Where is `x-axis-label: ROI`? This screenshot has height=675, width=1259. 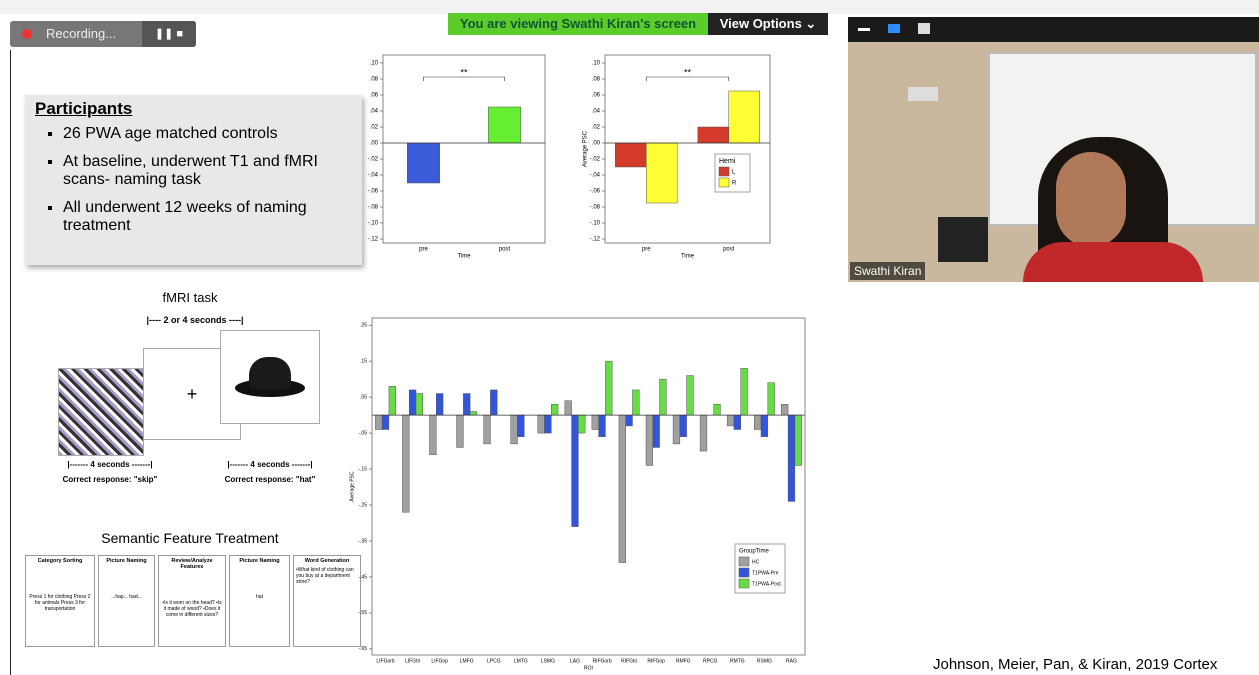
x-axis-label: ROI is located at coordinates (588, 668).